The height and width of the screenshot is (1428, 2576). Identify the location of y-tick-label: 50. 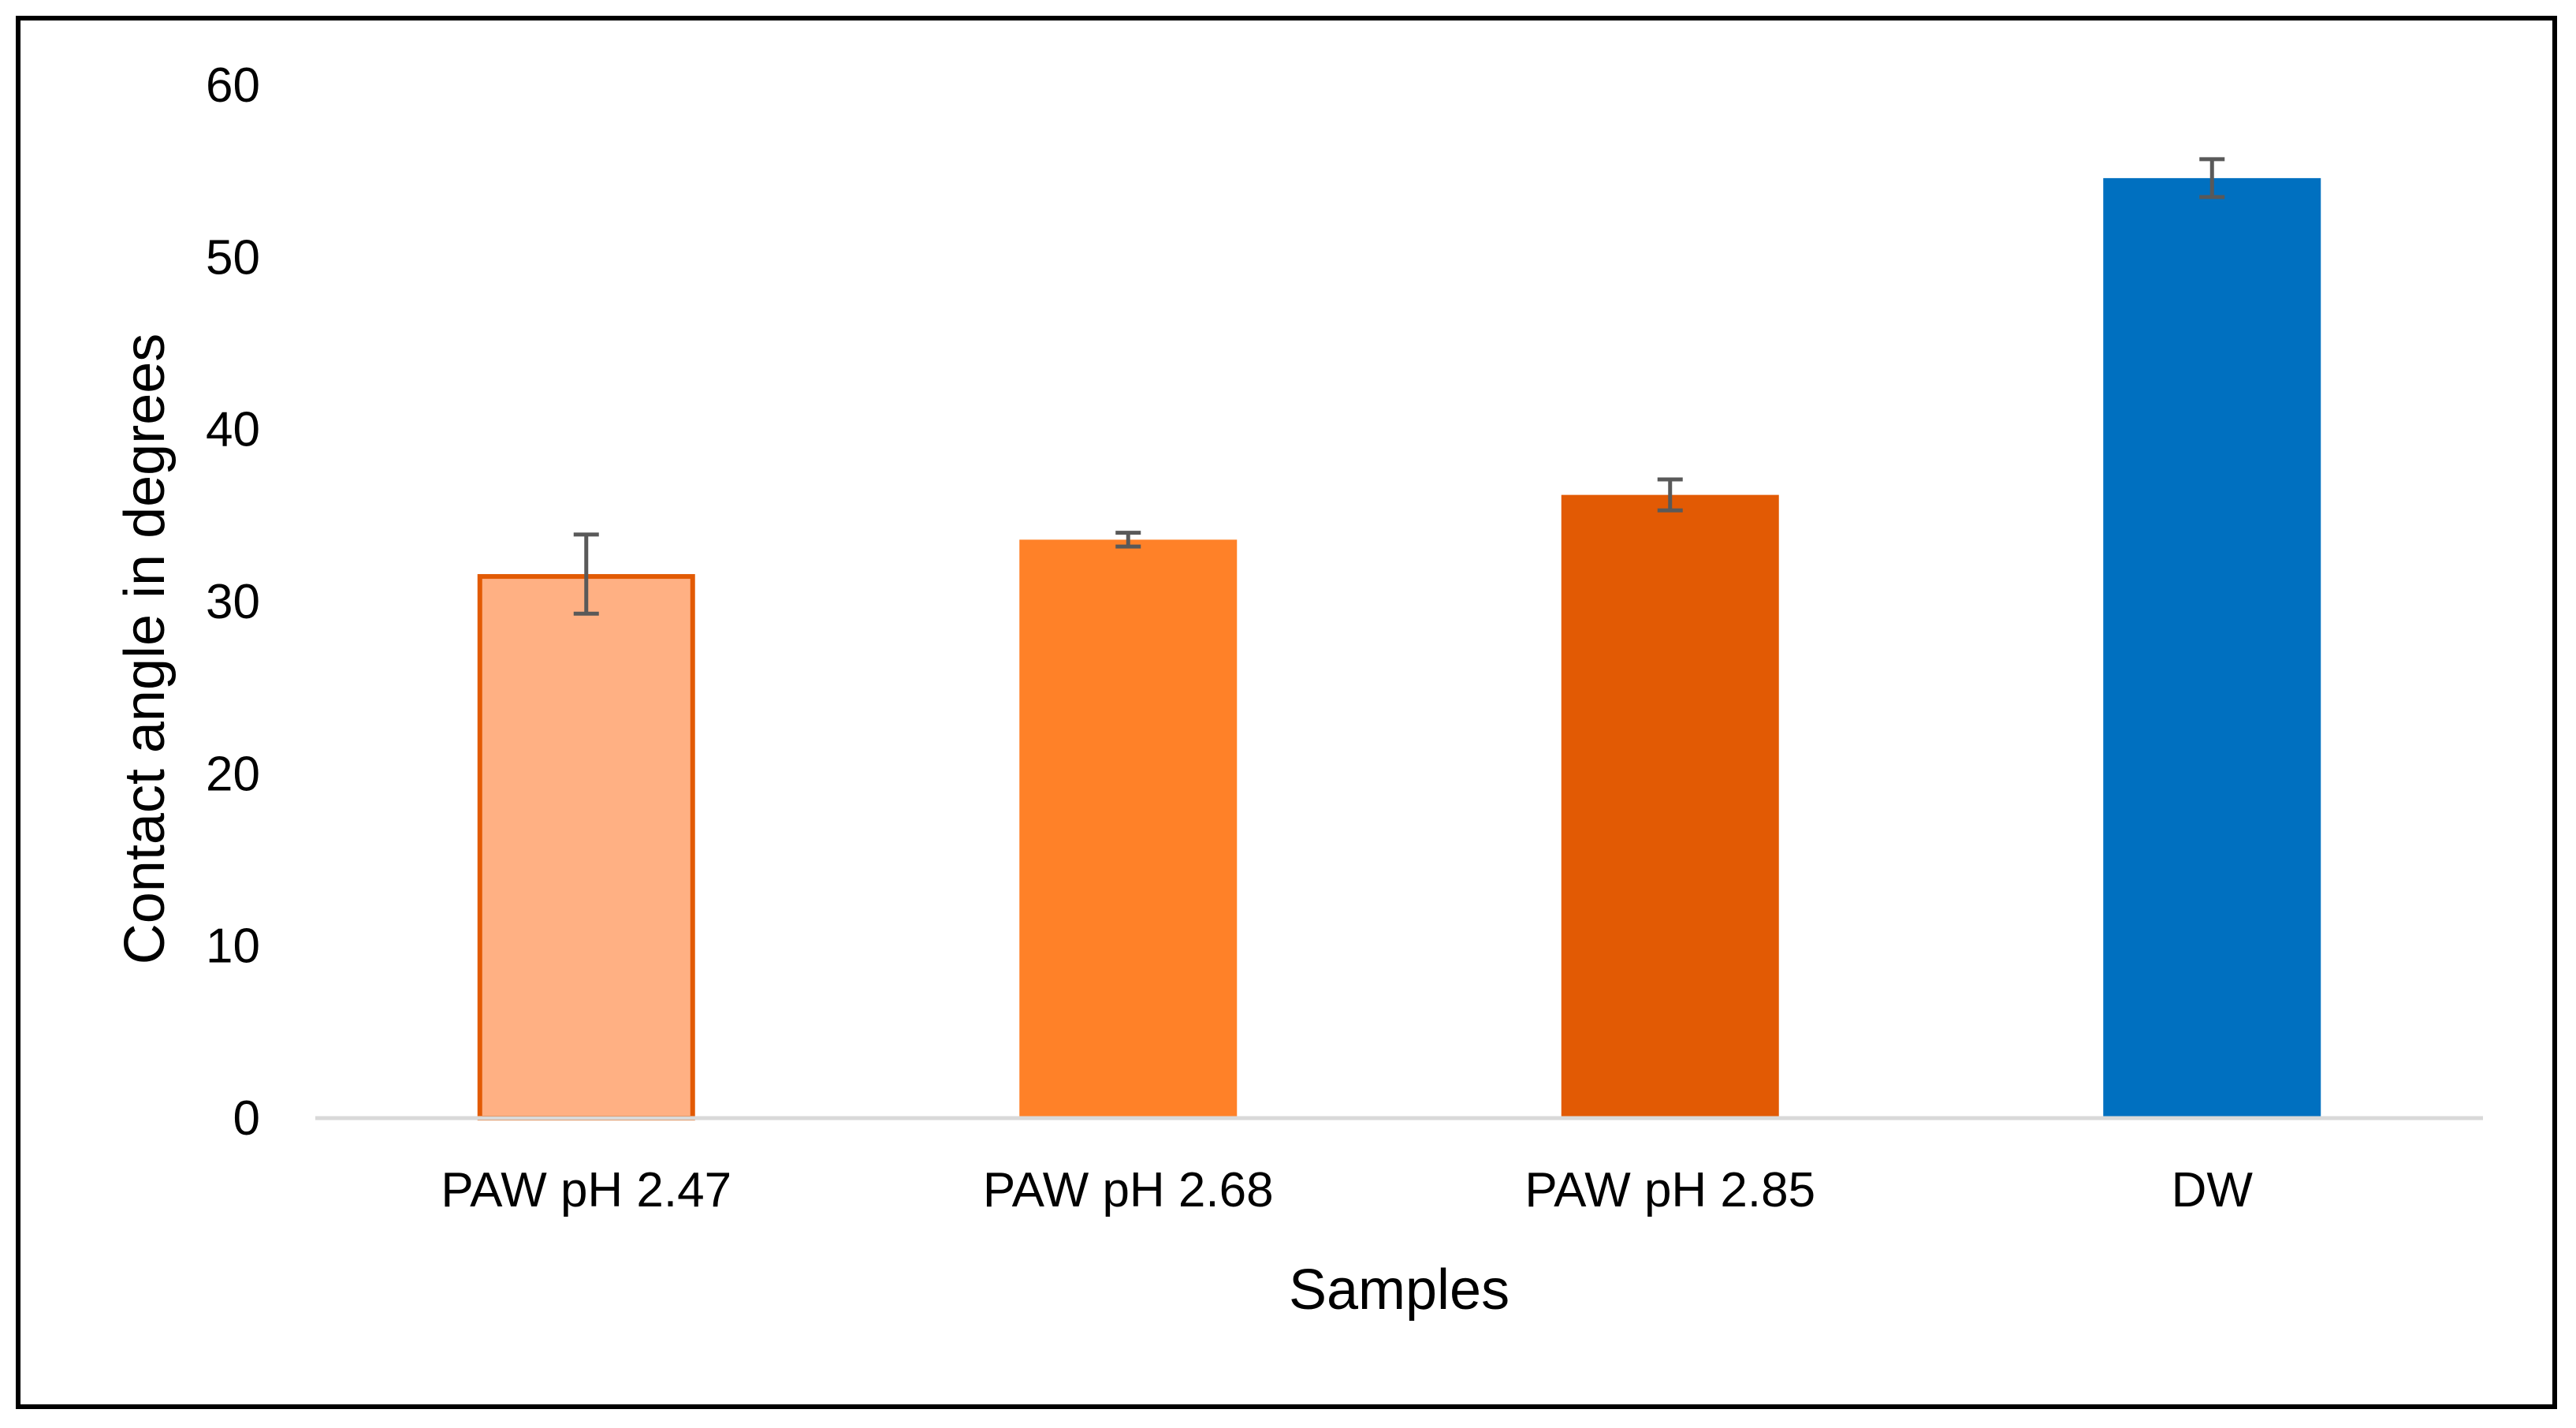
(233, 257).